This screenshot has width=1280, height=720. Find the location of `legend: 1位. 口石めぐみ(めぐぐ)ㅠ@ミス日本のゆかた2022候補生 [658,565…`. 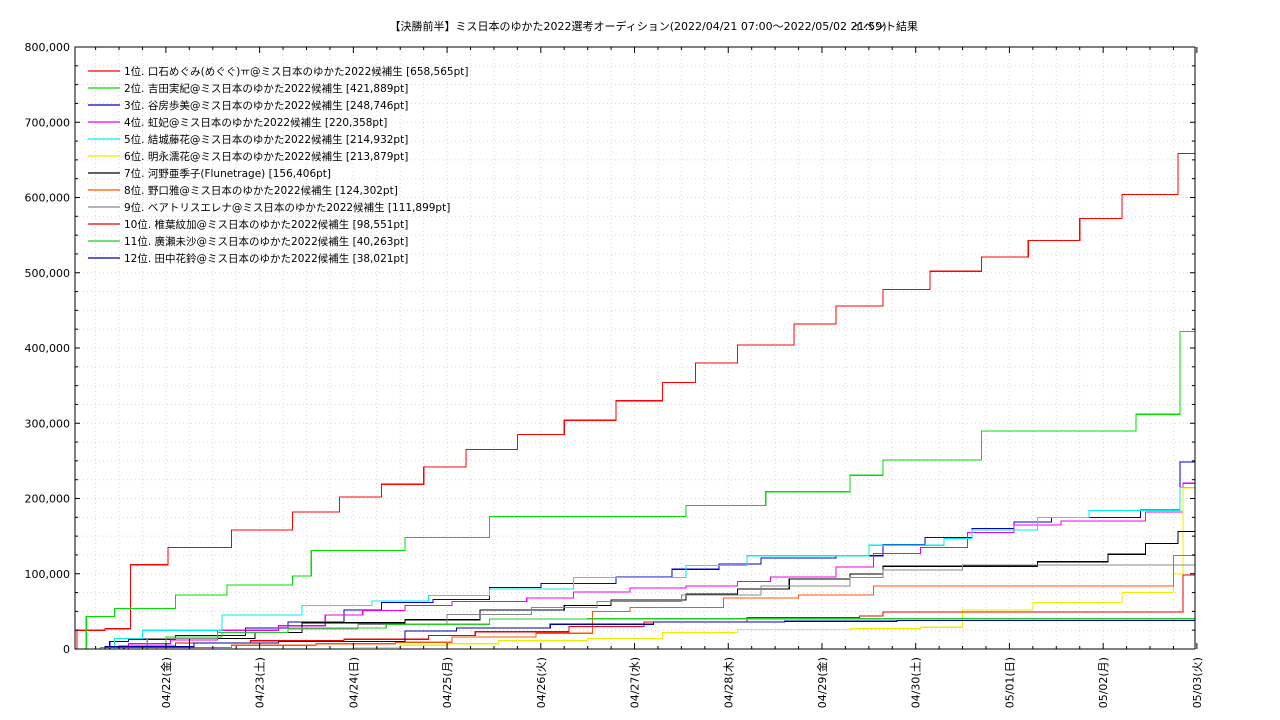

legend: 1位. 口石めぐみ(めぐぐ)ㅠ@ミス日本のゆかた2022候補生 [658,565… is located at coordinates (278, 165).